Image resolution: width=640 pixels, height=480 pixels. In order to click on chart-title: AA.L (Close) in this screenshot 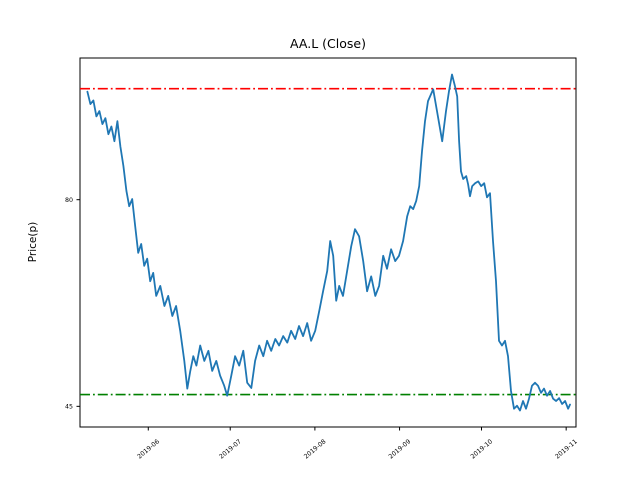, I will do `click(328, 43)`.